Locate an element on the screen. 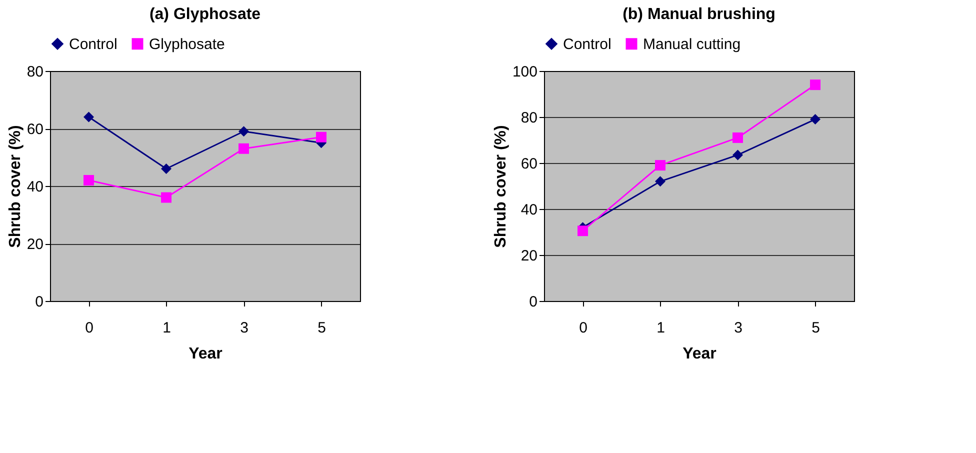 The height and width of the screenshot is (453, 976). chart-title: (b) Manual brushing is located at coordinates (699, 14).